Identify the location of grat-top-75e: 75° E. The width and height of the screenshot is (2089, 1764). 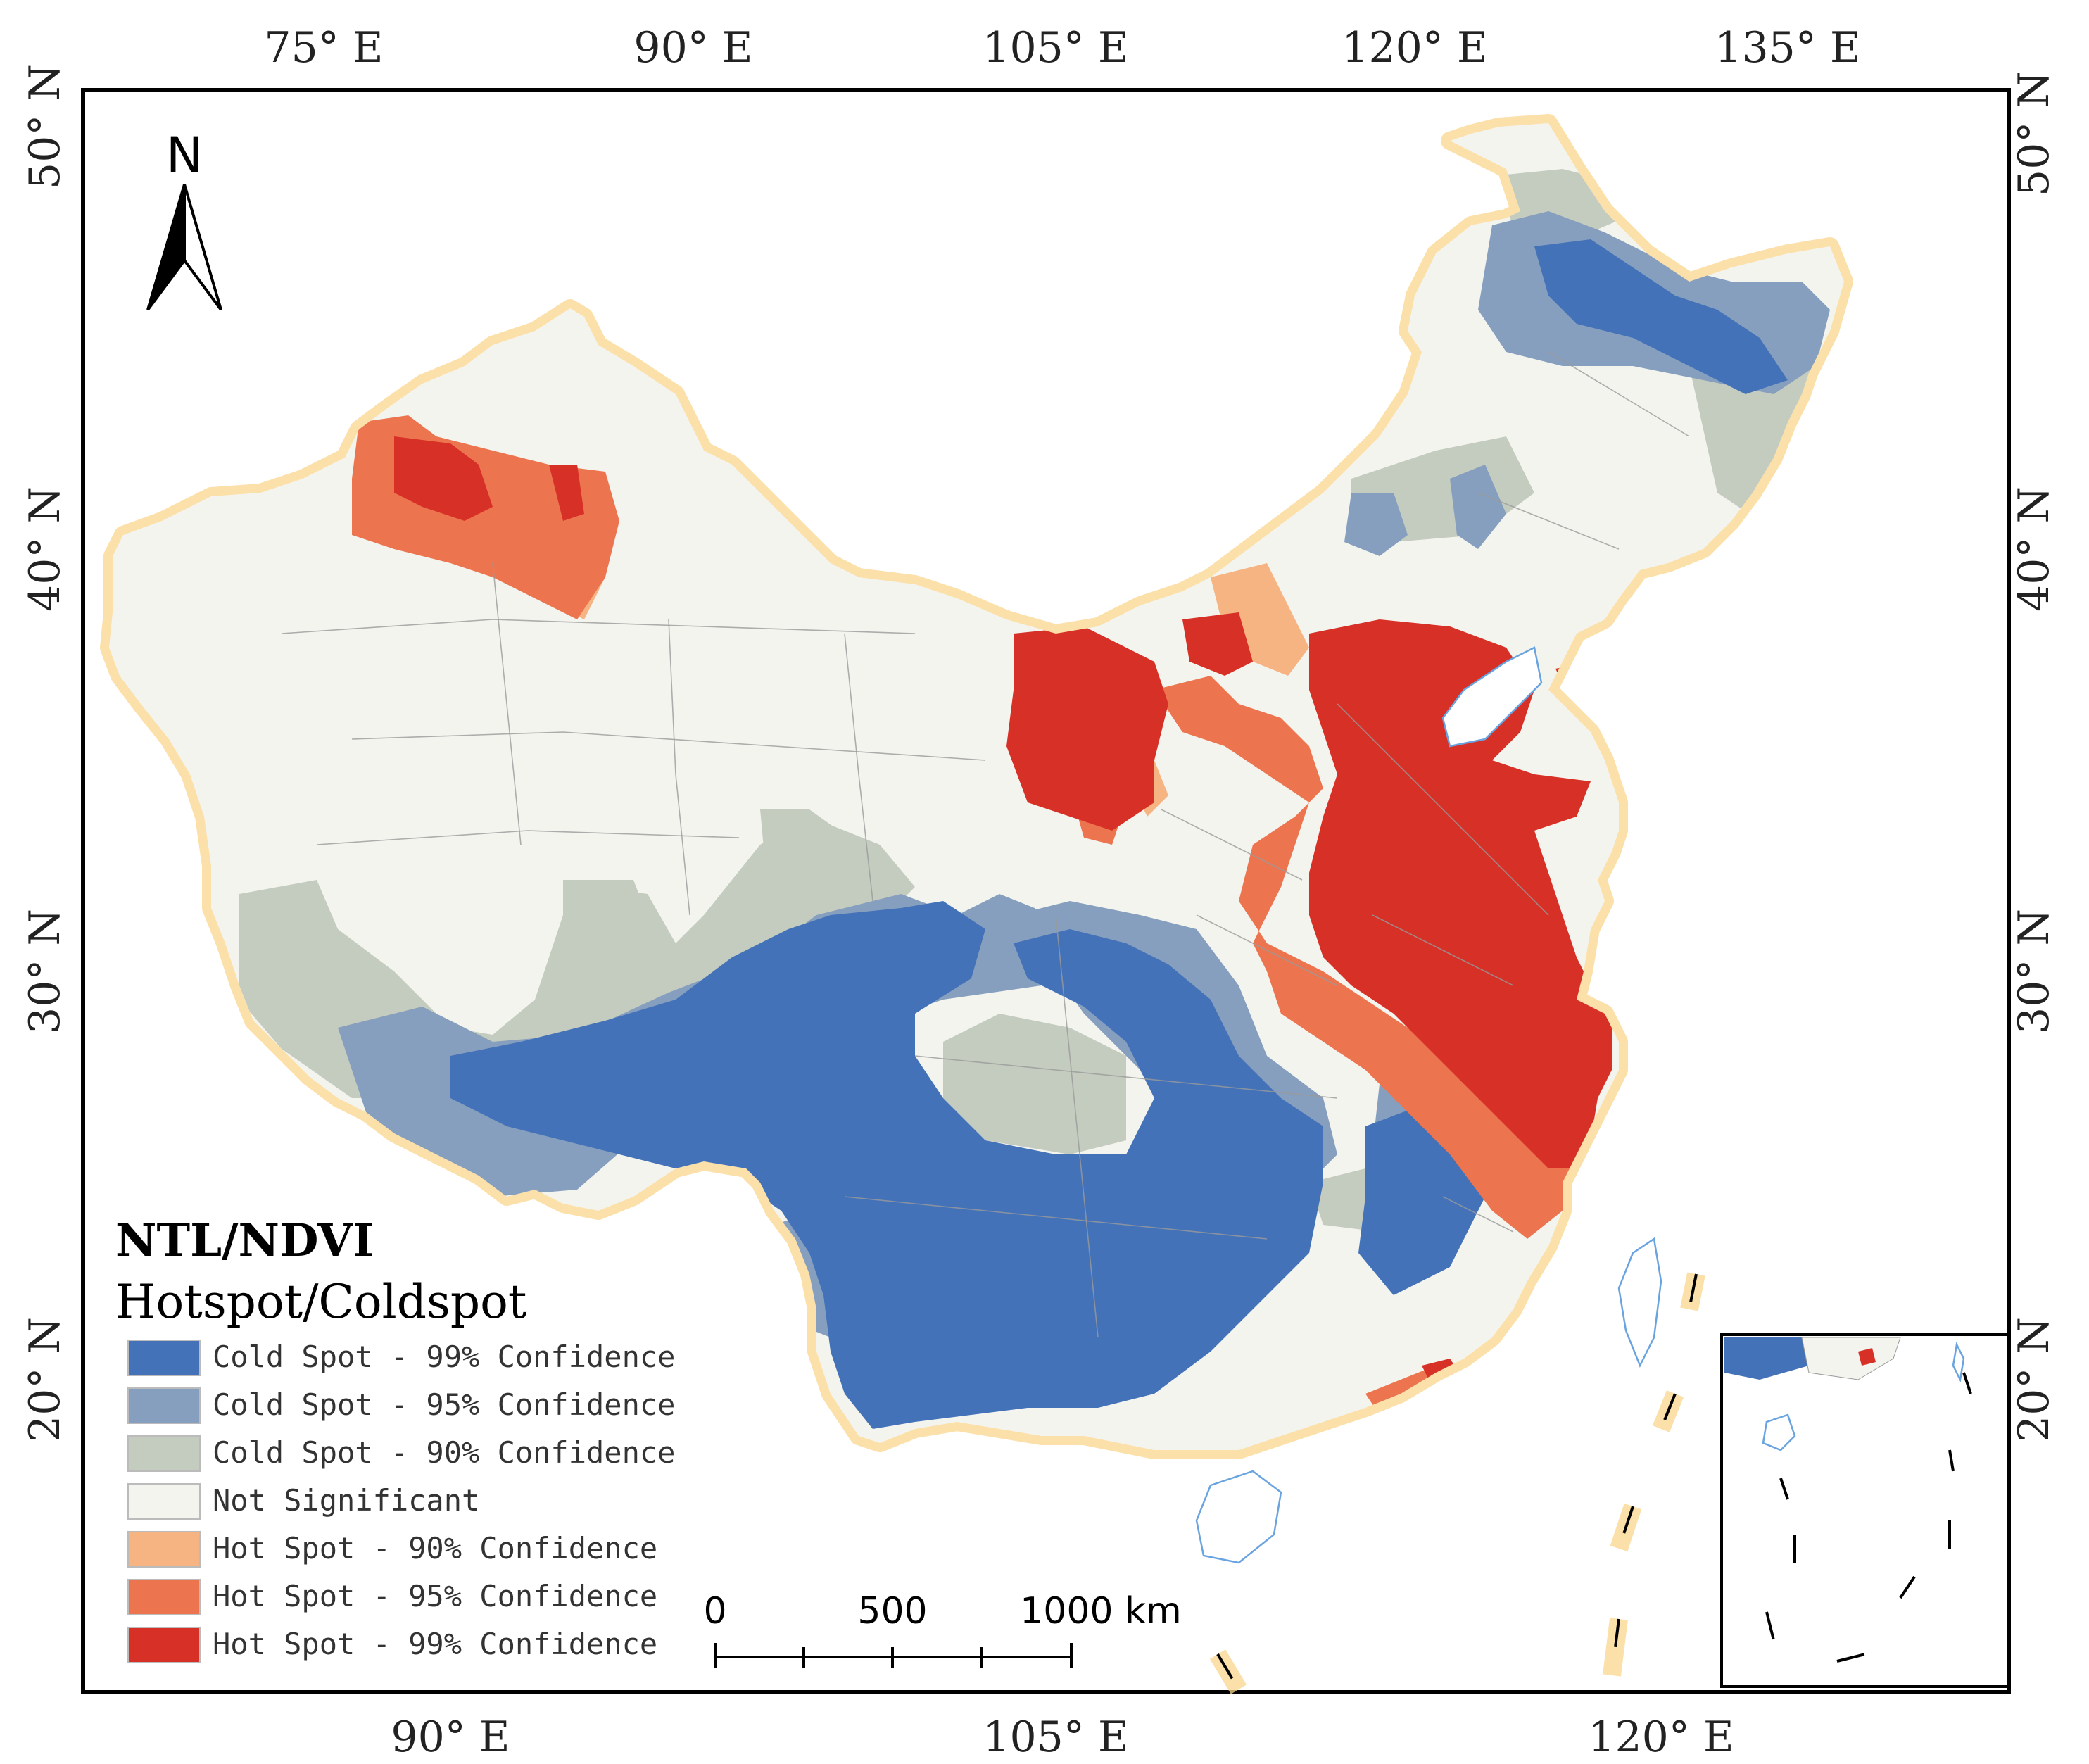
(323, 48).